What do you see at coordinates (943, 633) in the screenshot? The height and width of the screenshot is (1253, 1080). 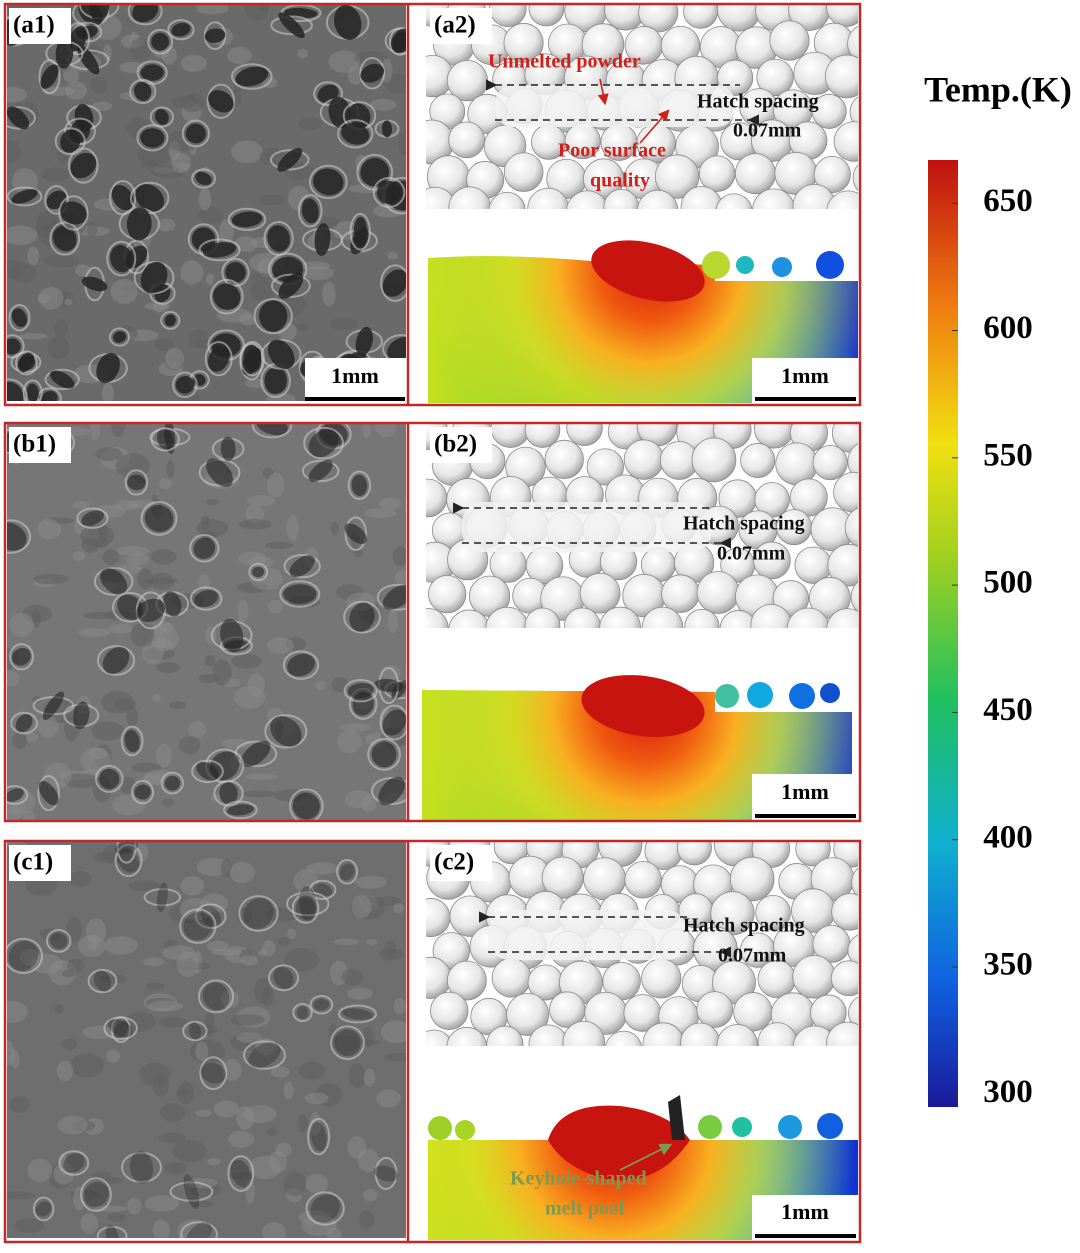 I see `colorbar` at bounding box center [943, 633].